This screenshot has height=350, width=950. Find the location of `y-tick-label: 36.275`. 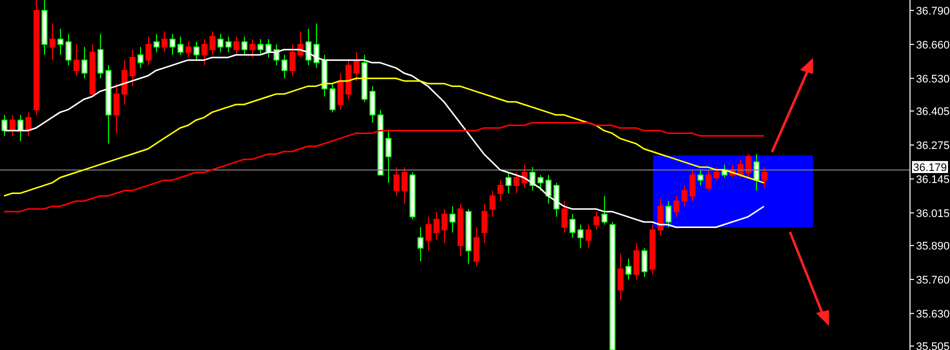

y-tick-label: 36.275 is located at coordinates (933, 146).